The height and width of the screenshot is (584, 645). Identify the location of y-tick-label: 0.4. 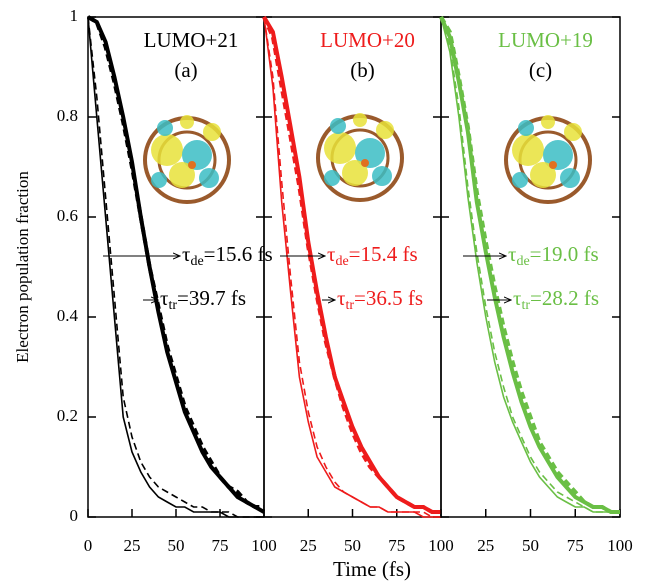
(68, 315).